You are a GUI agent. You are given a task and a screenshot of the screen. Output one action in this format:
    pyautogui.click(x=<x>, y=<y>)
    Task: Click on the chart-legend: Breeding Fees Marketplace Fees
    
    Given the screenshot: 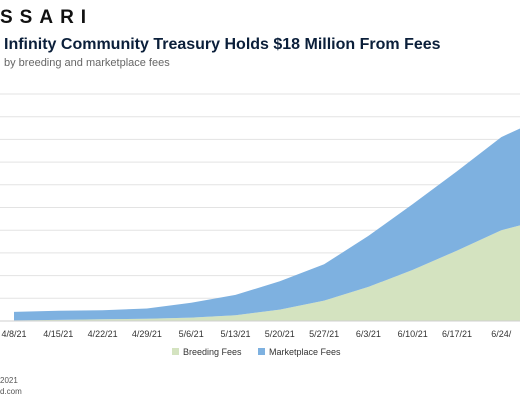 What is the action you would take?
    pyautogui.click(x=256, y=352)
    